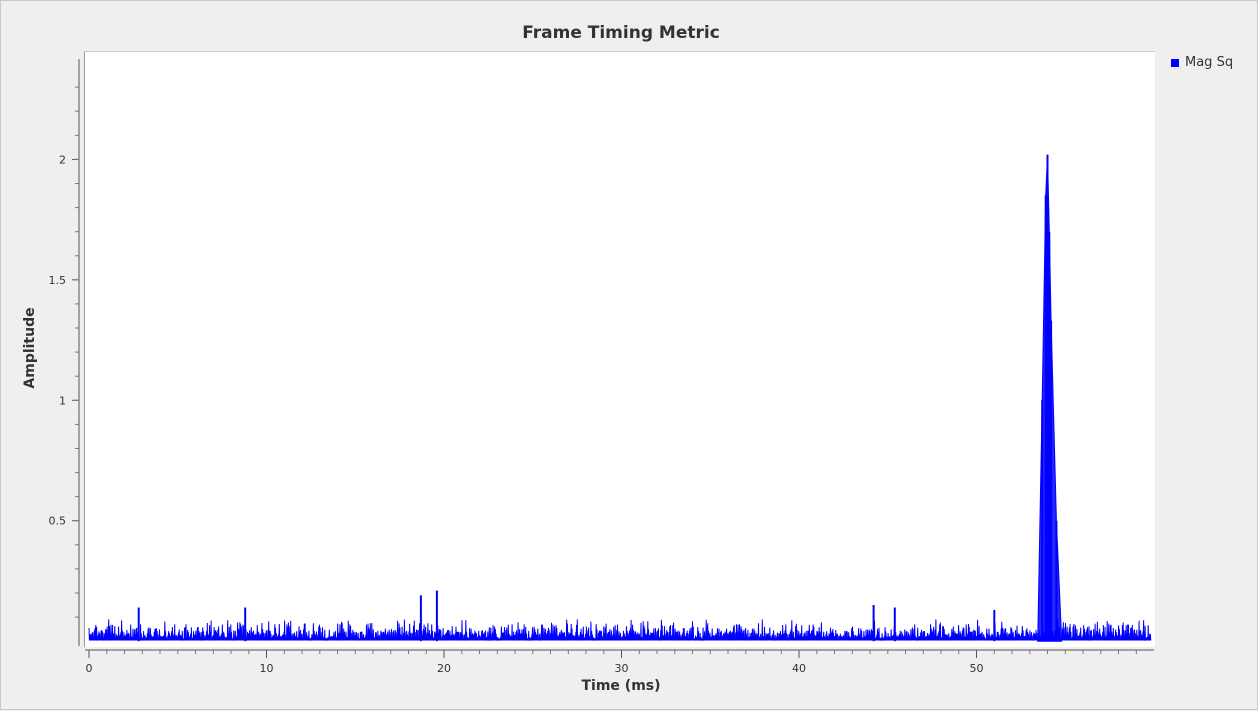  Describe the element at coordinates (620, 630) in the screenshot. I see `noise-floor-trace` at that location.